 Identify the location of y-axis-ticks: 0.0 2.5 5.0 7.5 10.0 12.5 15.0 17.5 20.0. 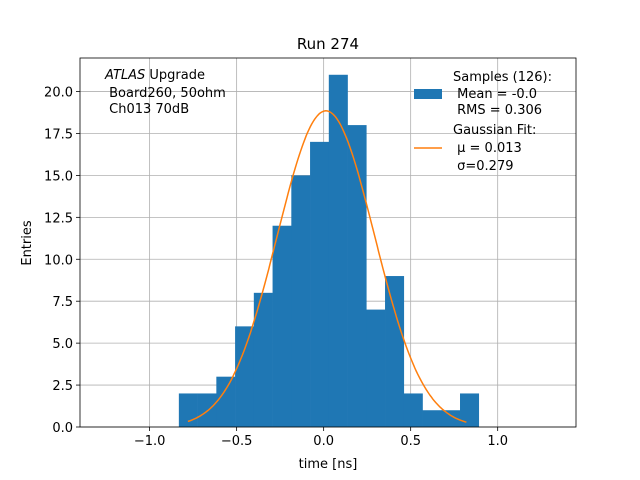
(62, 261).